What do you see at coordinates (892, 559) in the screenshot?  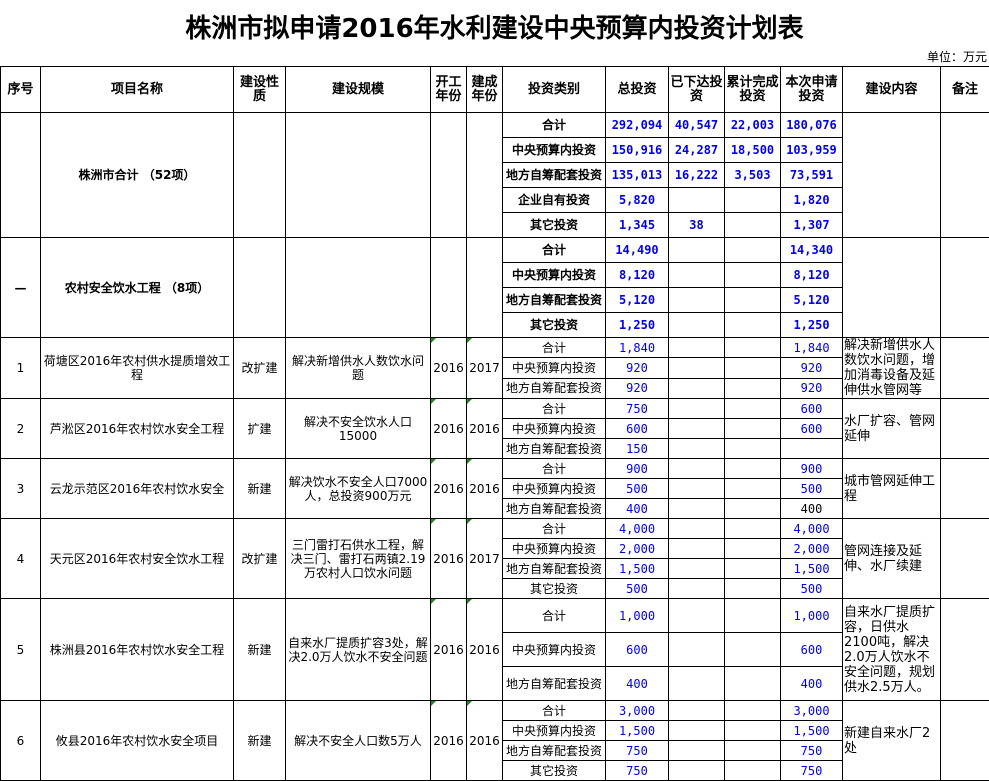 I see `construction-content-cell: 管网连接及延伸、水厂续建` at bounding box center [892, 559].